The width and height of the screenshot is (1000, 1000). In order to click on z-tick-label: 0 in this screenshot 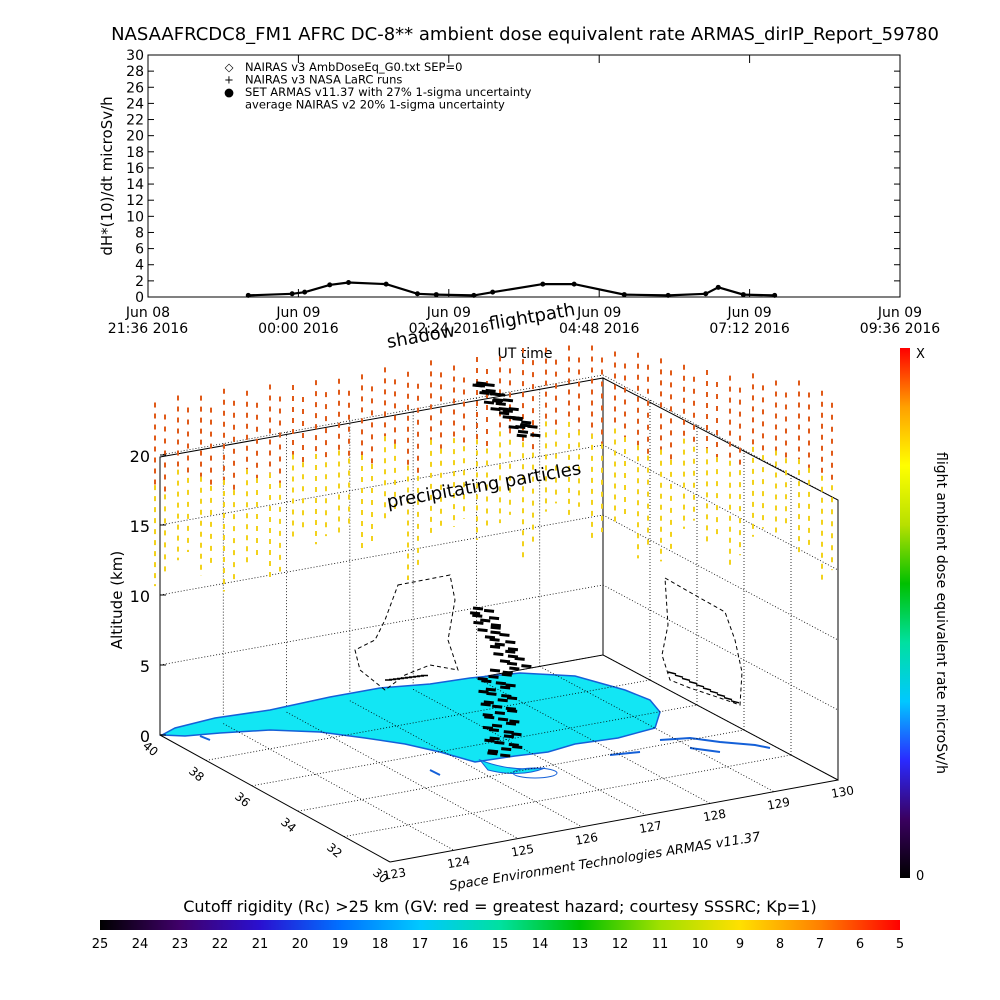, I will do `click(145, 736)`.